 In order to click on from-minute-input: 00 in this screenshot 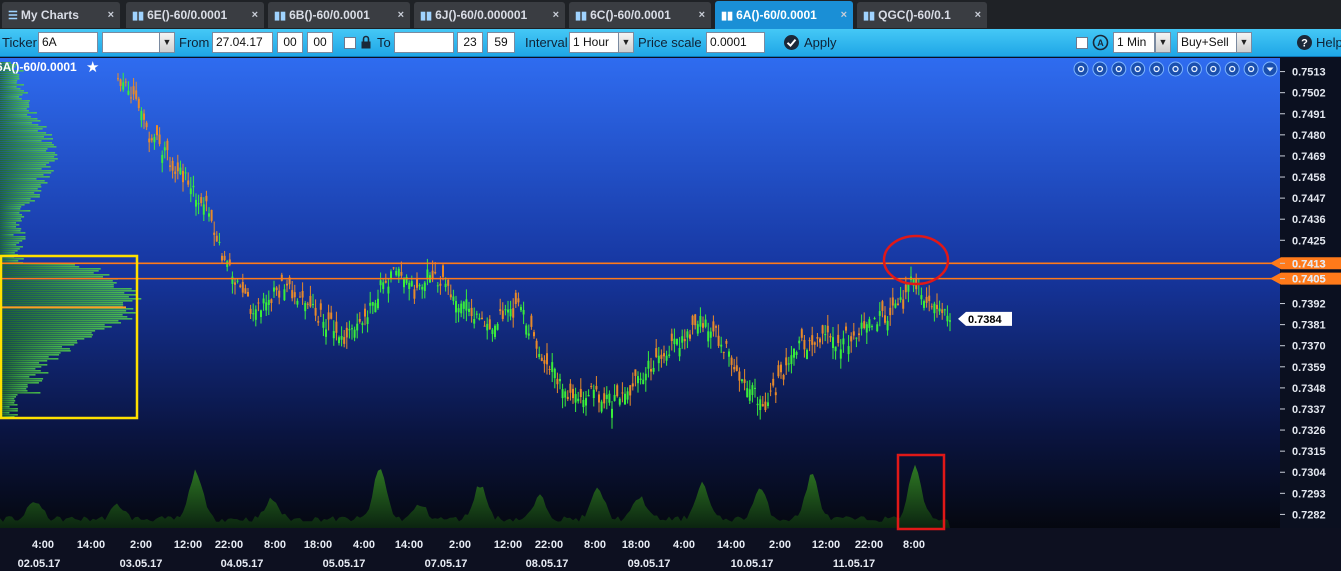, I will do `click(320, 42)`.